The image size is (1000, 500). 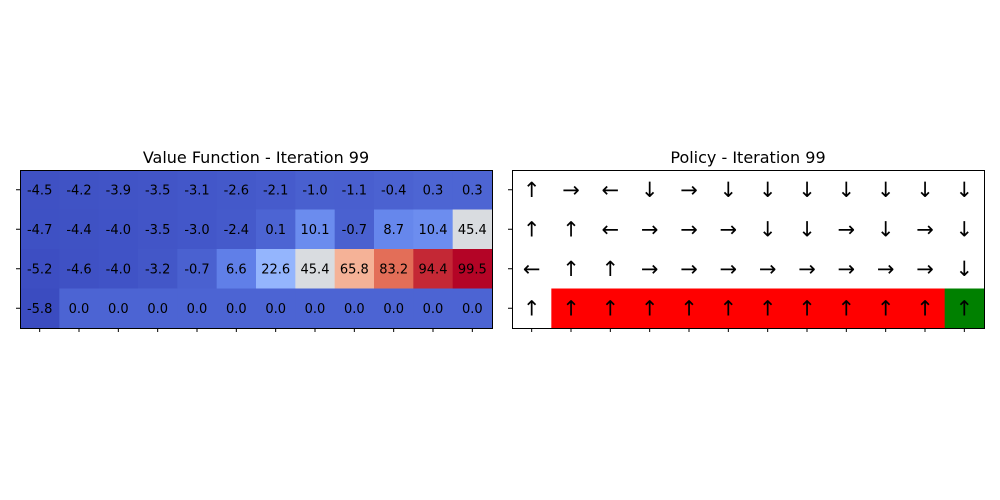 I want to click on value-cell-label: -0.4, so click(x=393, y=190).